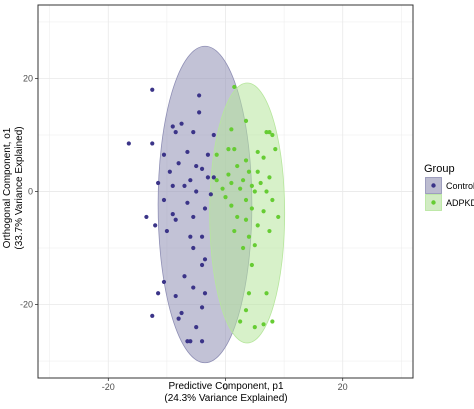  I want to click on y-tick-label: -20, so click(26, 305).